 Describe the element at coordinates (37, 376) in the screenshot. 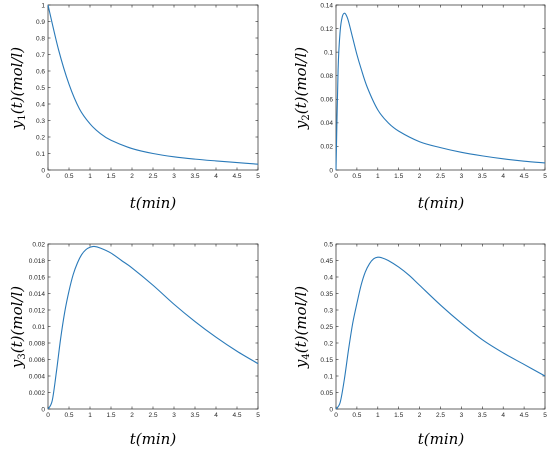

I see `y-tick-label: 0.004` at that location.